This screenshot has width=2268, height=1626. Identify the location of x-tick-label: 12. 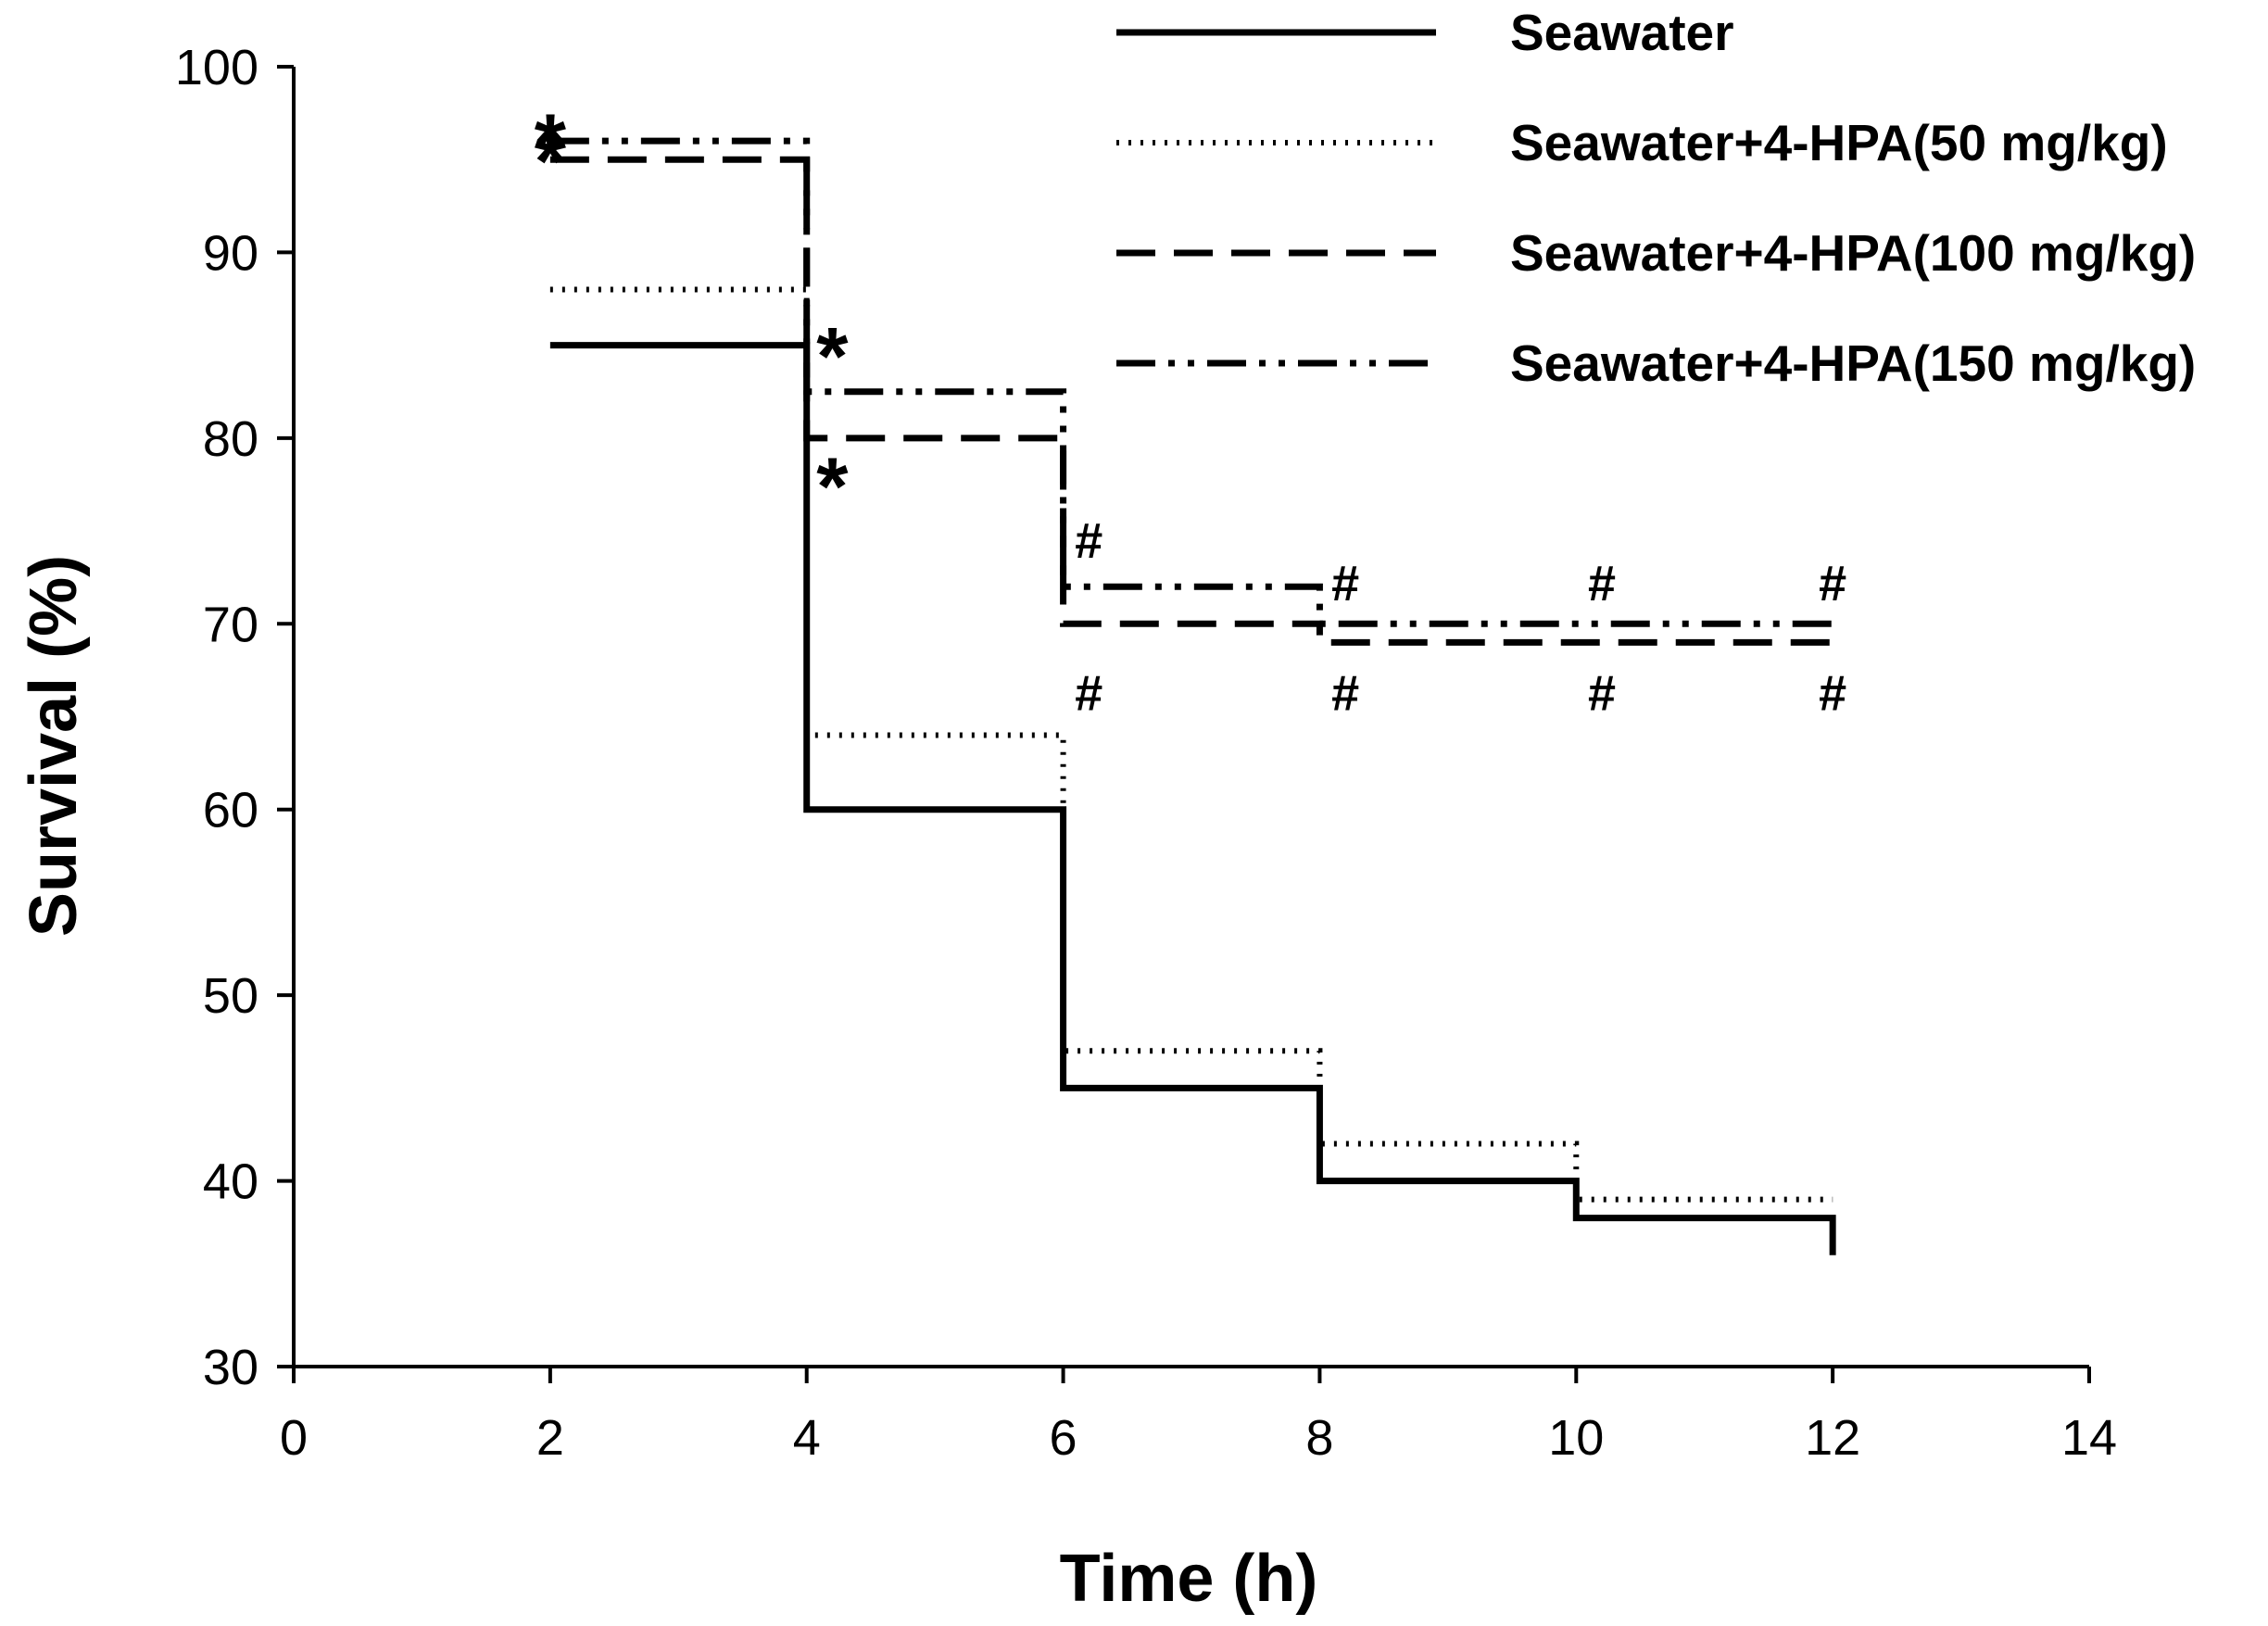
(1832, 1438).